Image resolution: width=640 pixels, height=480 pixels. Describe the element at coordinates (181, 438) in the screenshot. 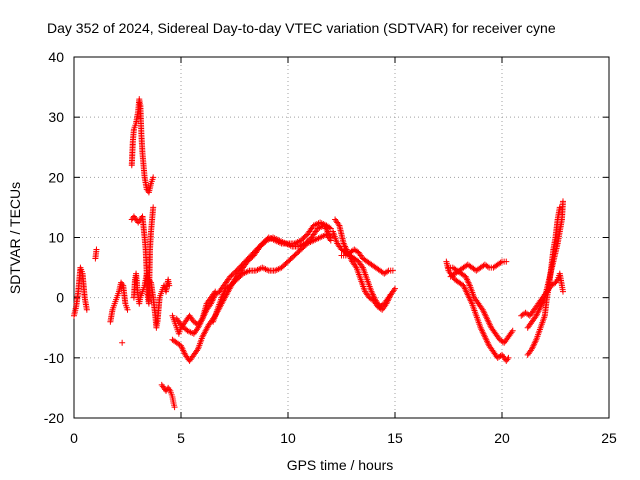

I see `x-tick-label: 5` at that location.